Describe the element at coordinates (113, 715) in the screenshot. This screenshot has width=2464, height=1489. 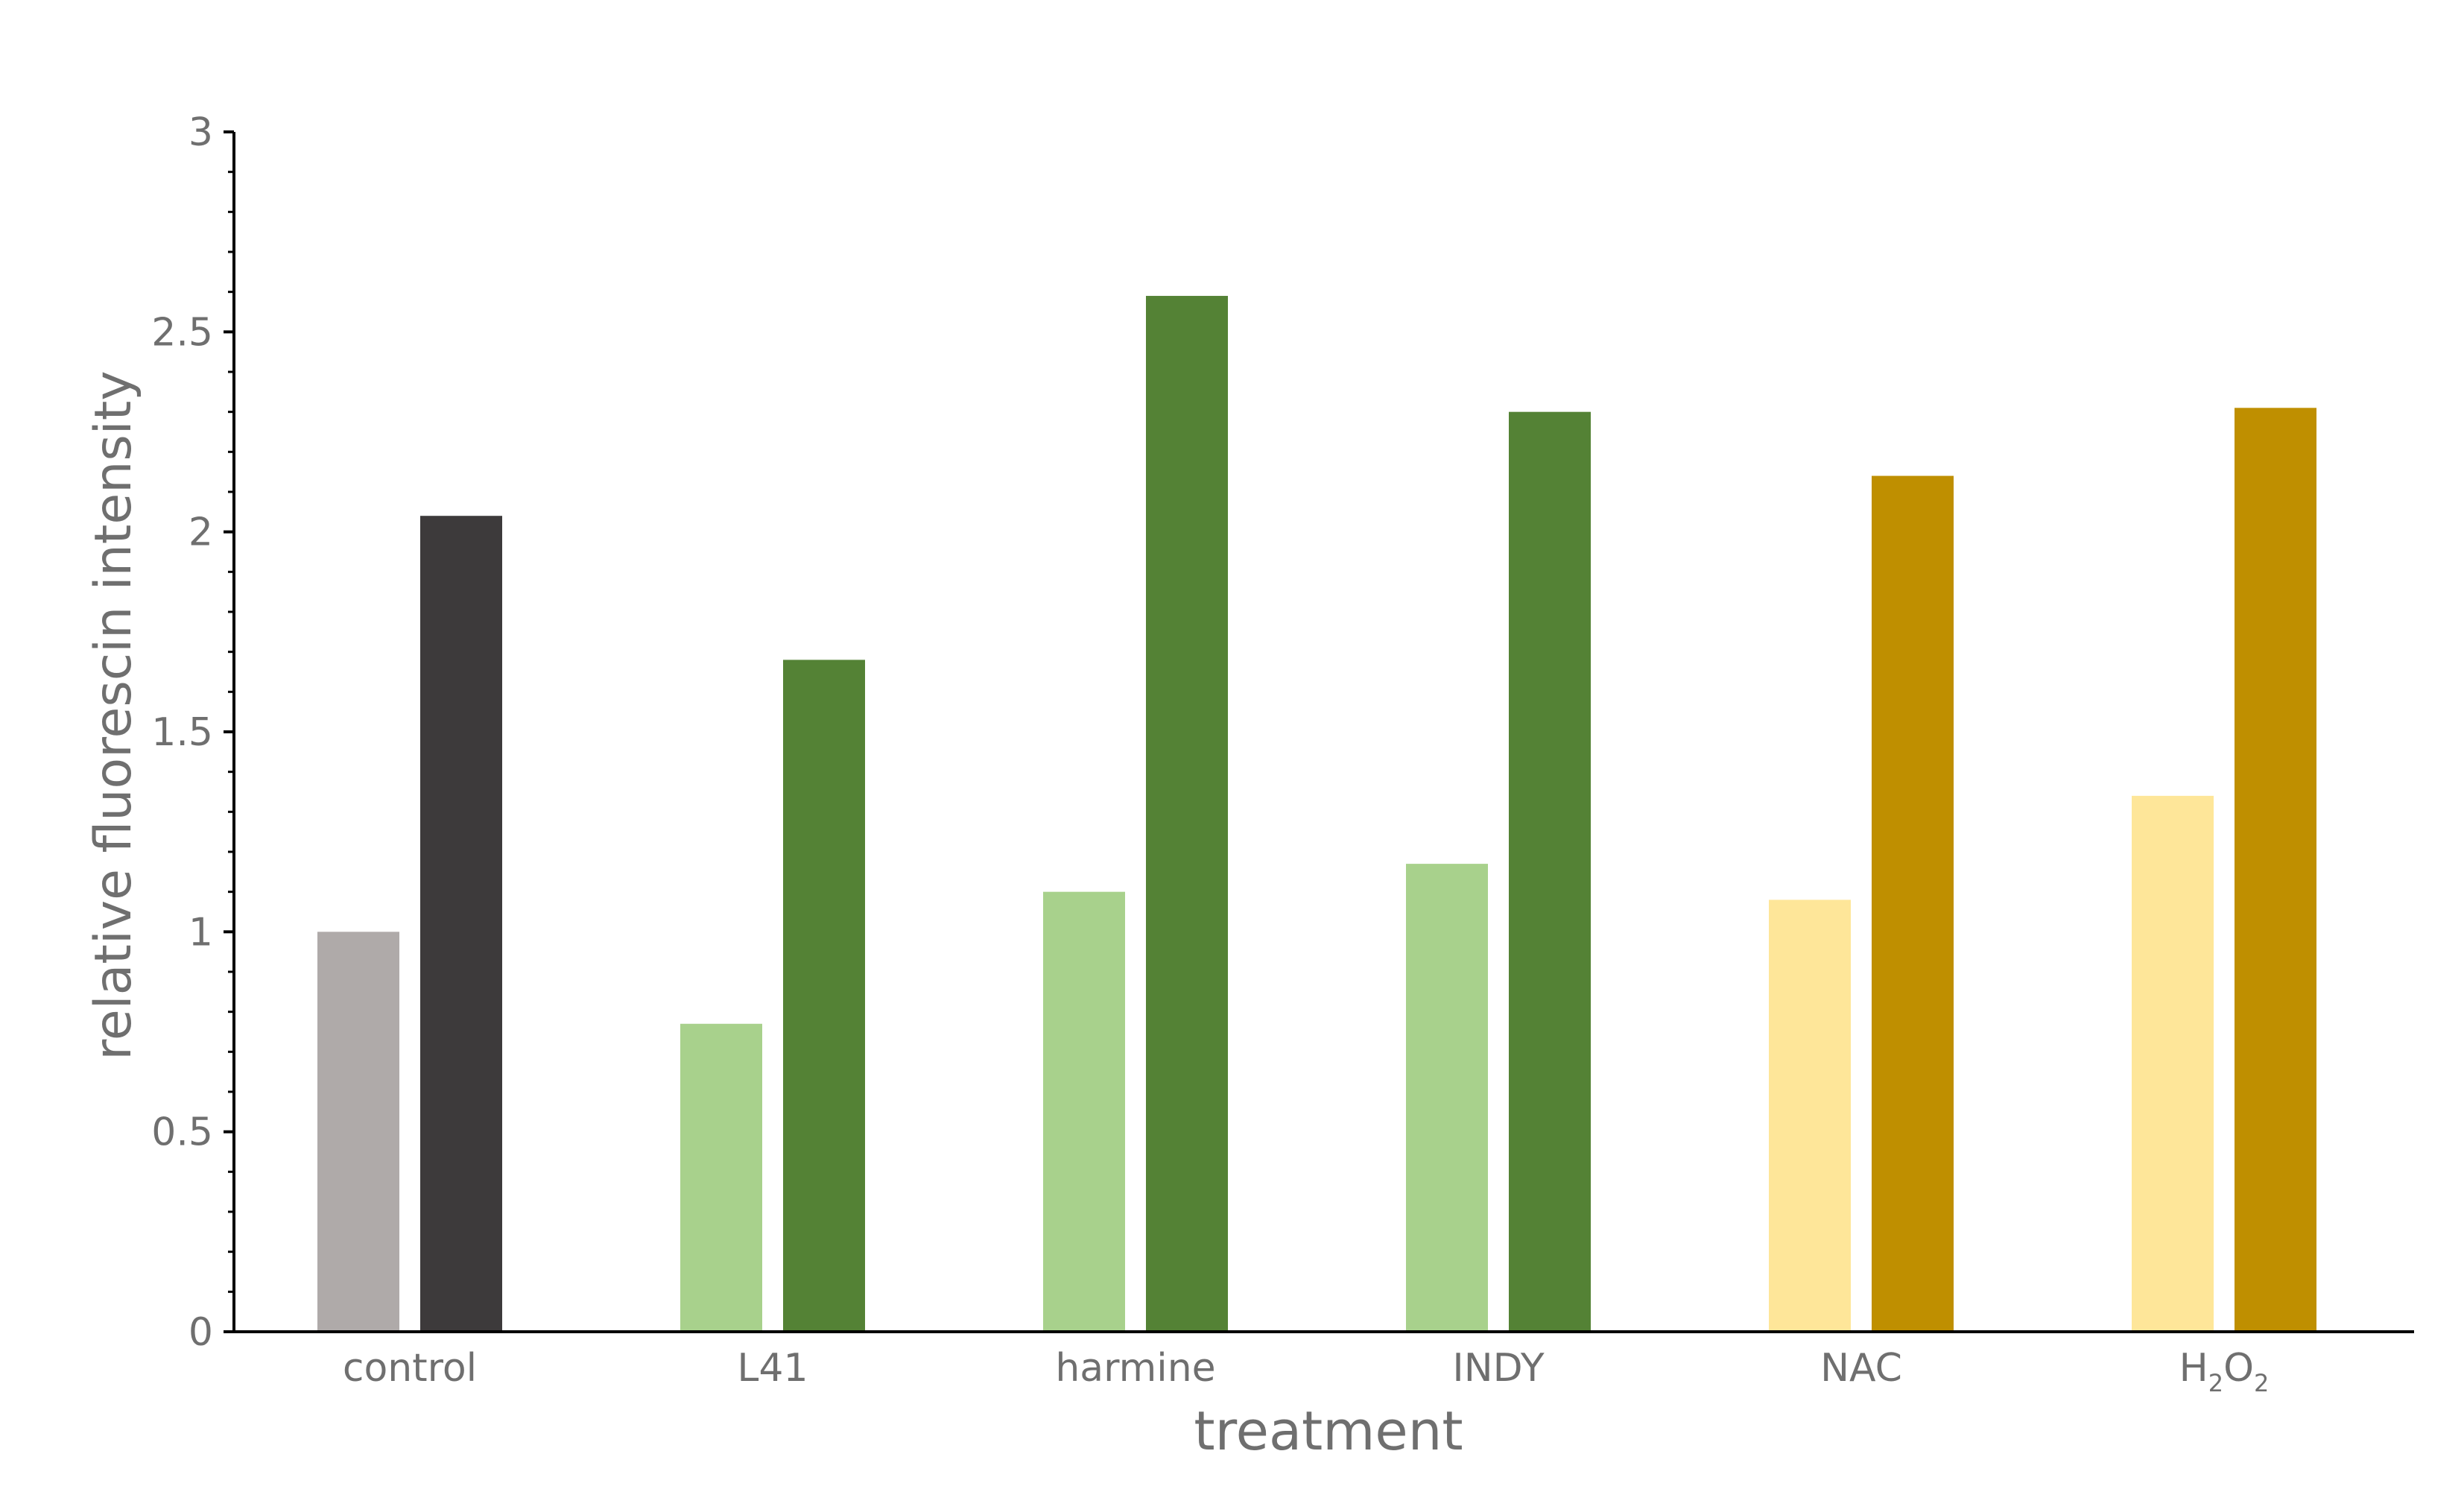
I see `y-axis-title: relative fluorescin intensity` at that location.